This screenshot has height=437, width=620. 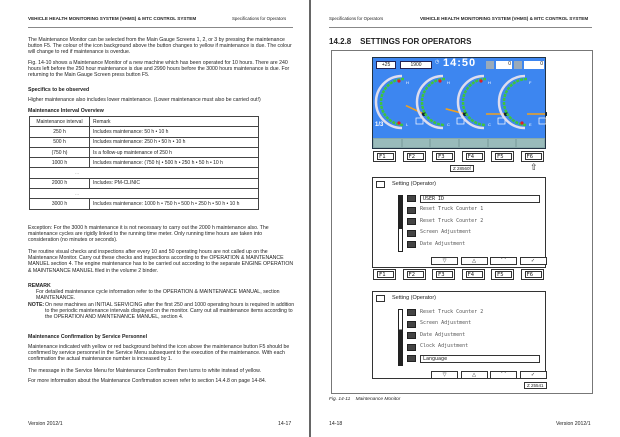 I want to click on truck-counter-2: 0, so click(x=534, y=65).